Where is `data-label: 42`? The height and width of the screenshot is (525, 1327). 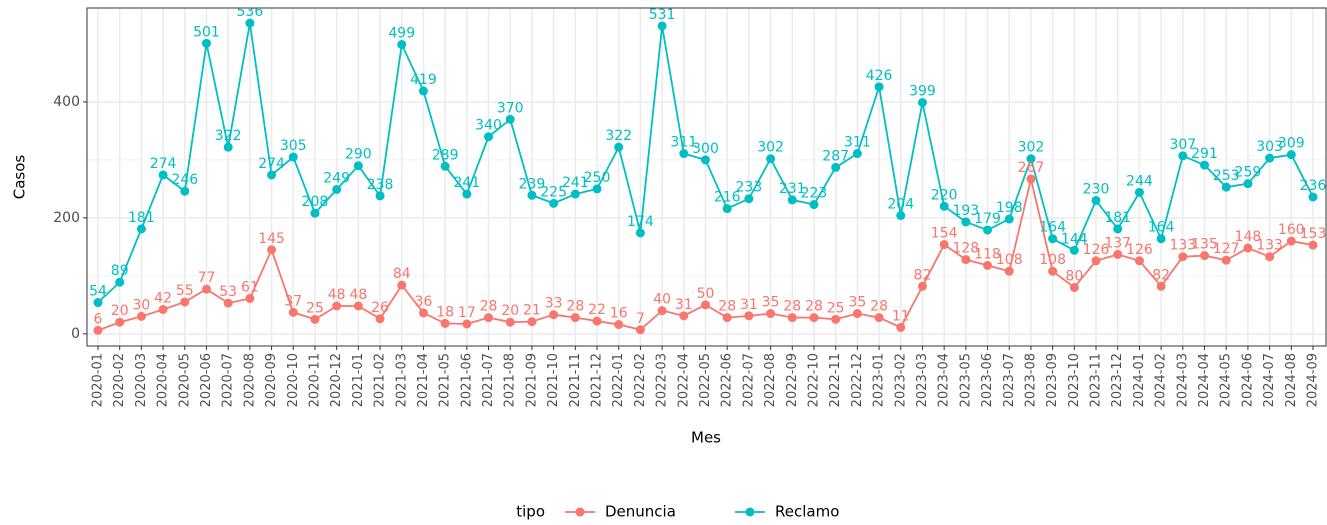
data-label: 42 is located at coordinates (163, 298).